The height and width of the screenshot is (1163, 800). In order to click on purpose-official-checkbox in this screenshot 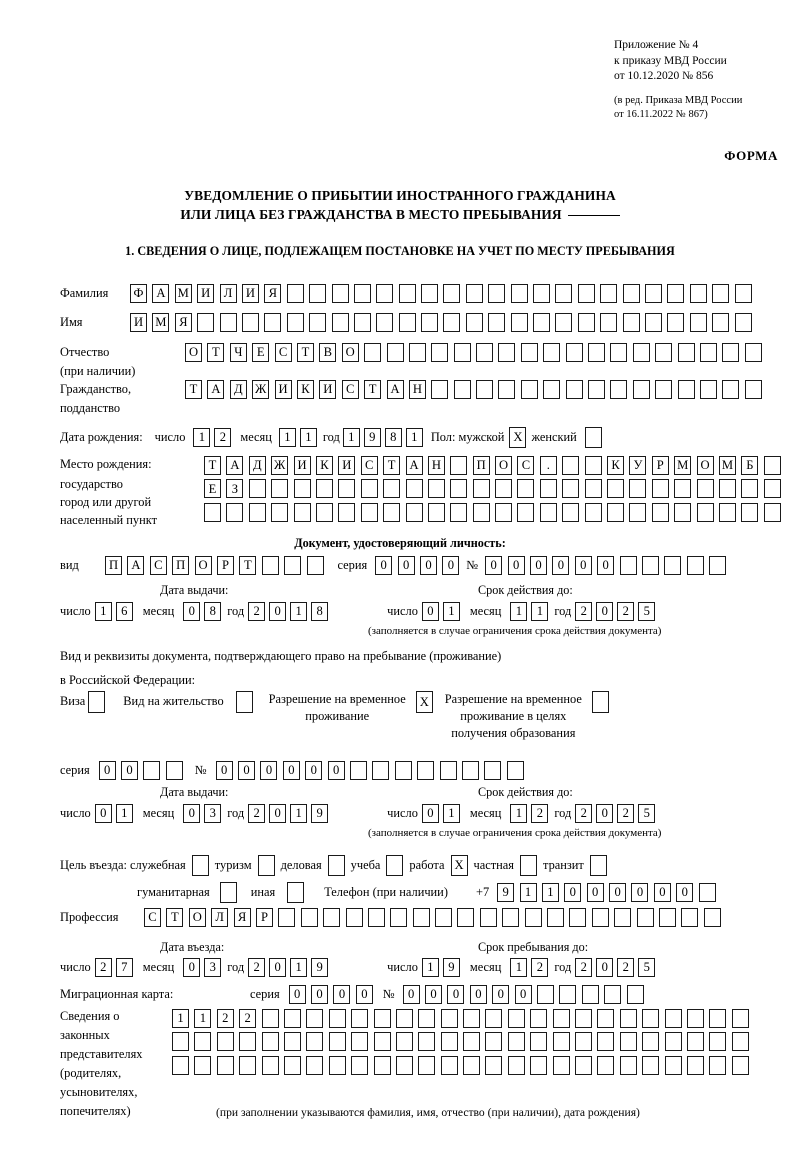, I will do `click(200, 865)`.